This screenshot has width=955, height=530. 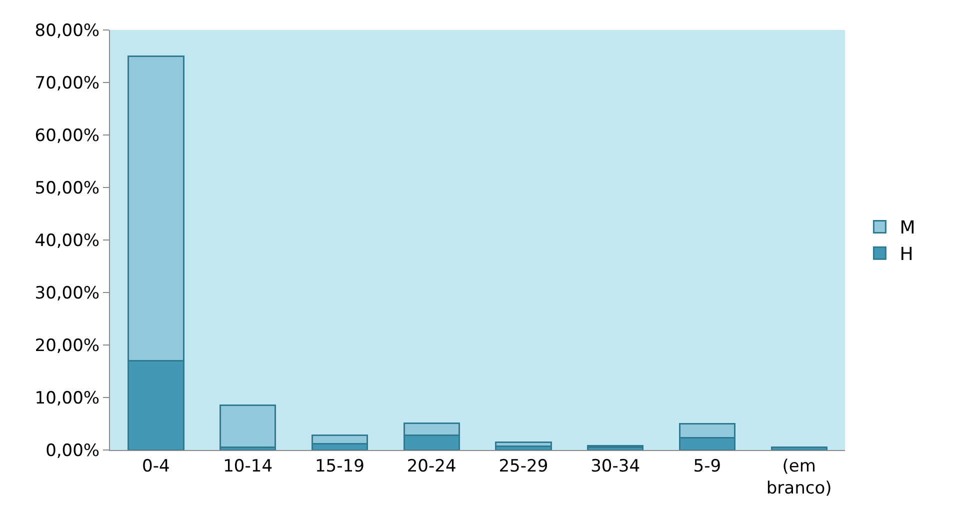 What do you see at coordinates (615, 466) in the screenshot?
I see `x-tick-label: 30-34` at bounding box center [615, 466].